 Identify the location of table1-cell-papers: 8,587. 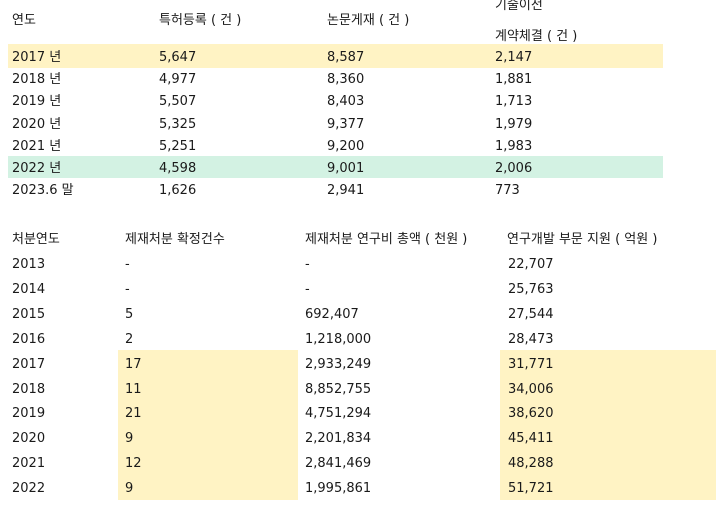
(346, 57).